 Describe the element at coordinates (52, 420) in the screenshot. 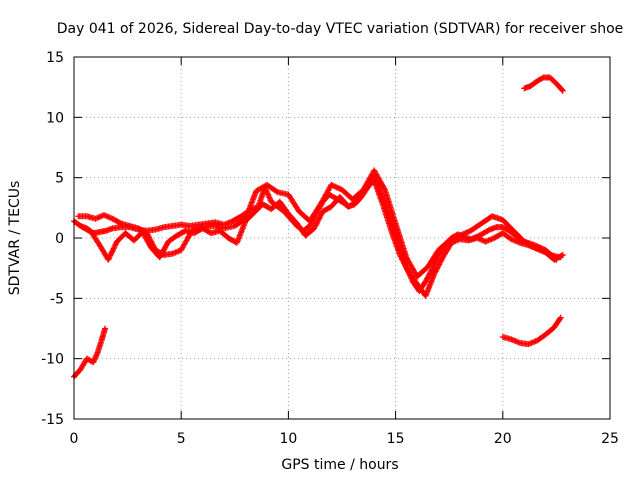

I see `y-tick-label: -15` at that location.